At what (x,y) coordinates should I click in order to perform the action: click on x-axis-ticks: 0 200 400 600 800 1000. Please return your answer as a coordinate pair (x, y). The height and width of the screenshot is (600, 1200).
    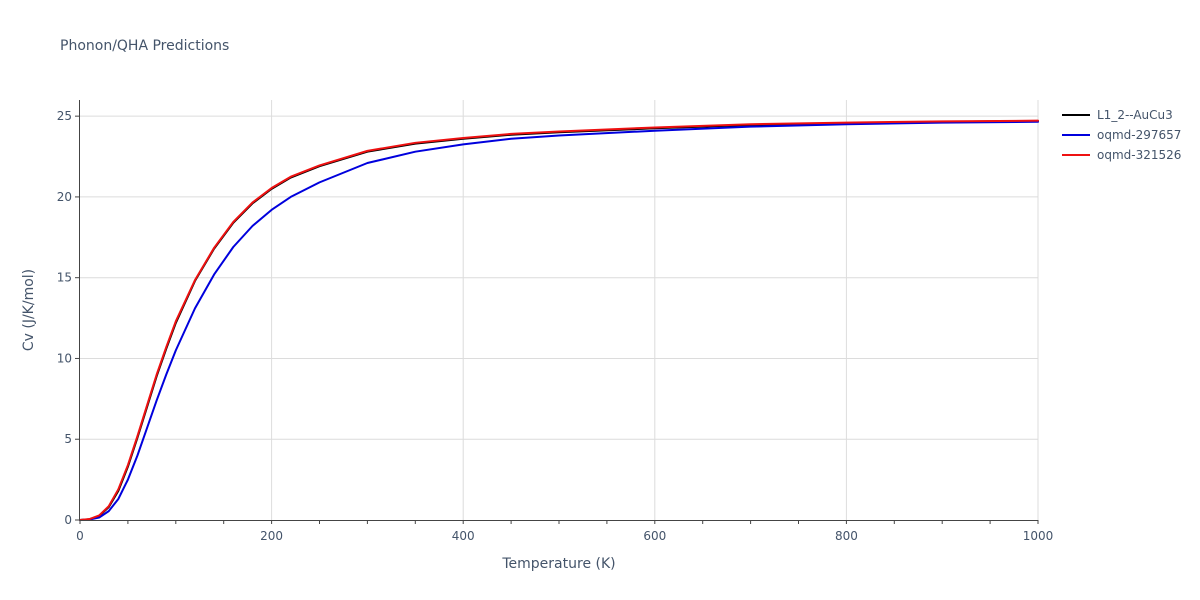
    Looking at the image, I should click on (564, 531).